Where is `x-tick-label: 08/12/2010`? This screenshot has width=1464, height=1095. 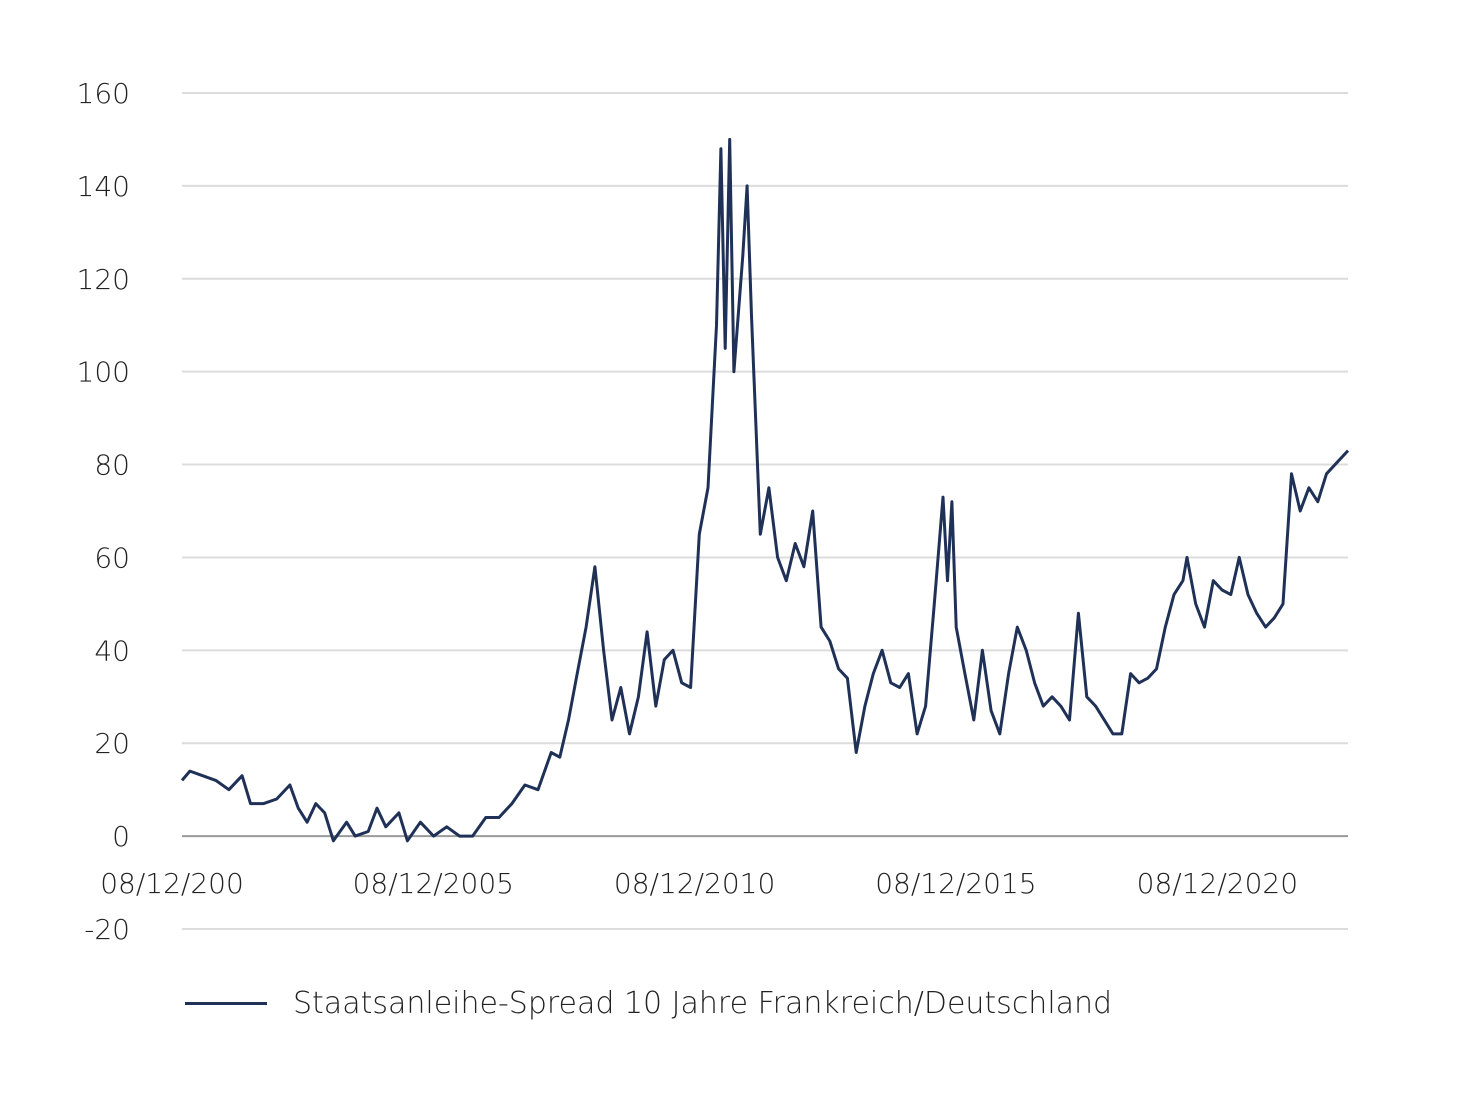
x-tick-label: 08/12/2010 is located at coordinates (694, 883).